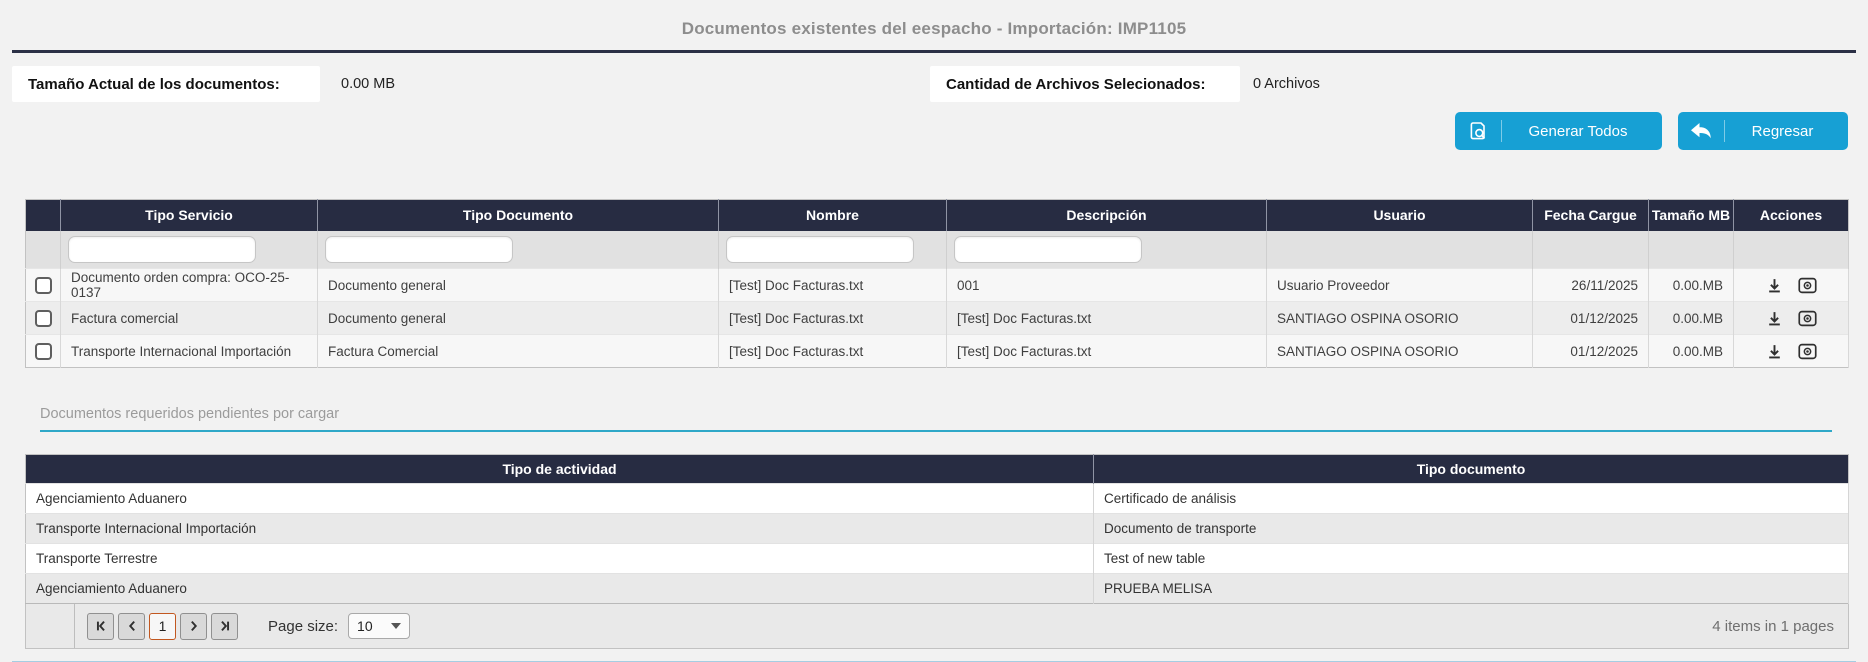 Image resolution: width=1868 pixels, height=662 pixels. What do you see at coordinates (1691, 215) in the screenshot?
I see `column-header-tamano-mb: Tamaño MB` at bounding box center [1691, 215].